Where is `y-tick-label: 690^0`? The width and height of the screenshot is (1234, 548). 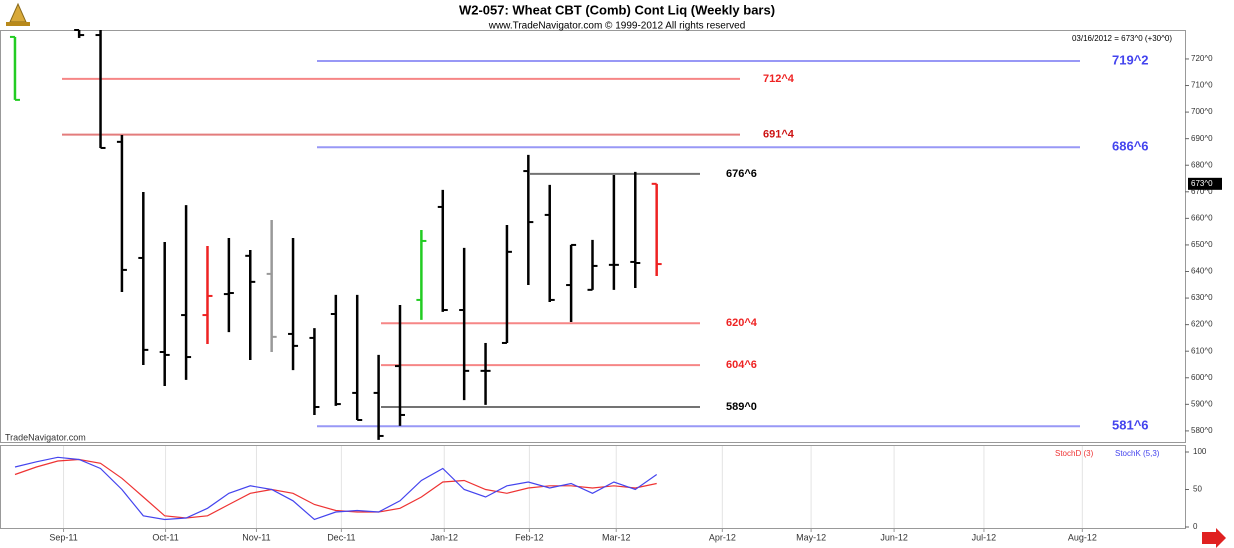 y-tick-label: 690^0 is located at coordinates (1202, 138).